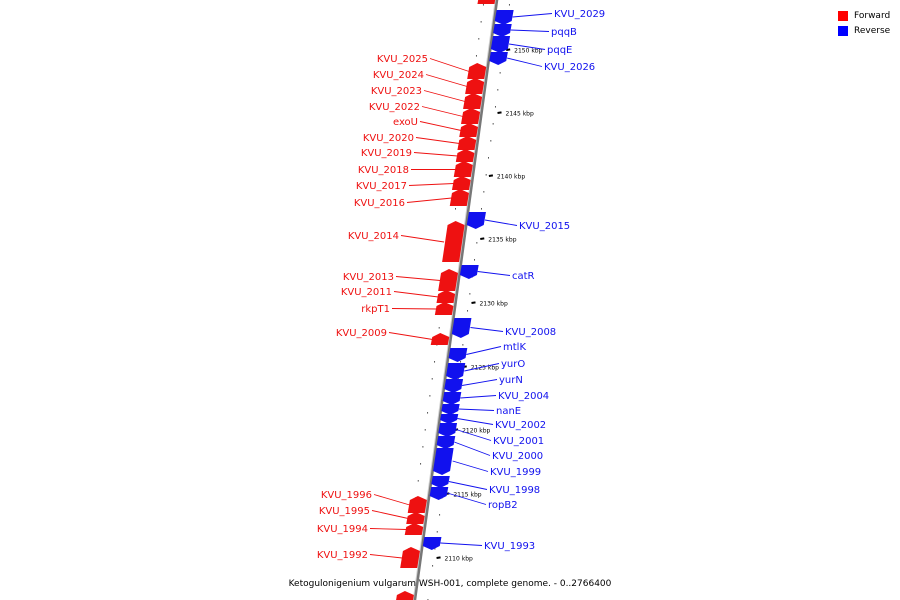 The image size is (900, 600). What do you see at coordinates (487, 329) in the screenshot?
I see `reverse-gene-KVU_2008-leader` at bounding box center [487, 329].